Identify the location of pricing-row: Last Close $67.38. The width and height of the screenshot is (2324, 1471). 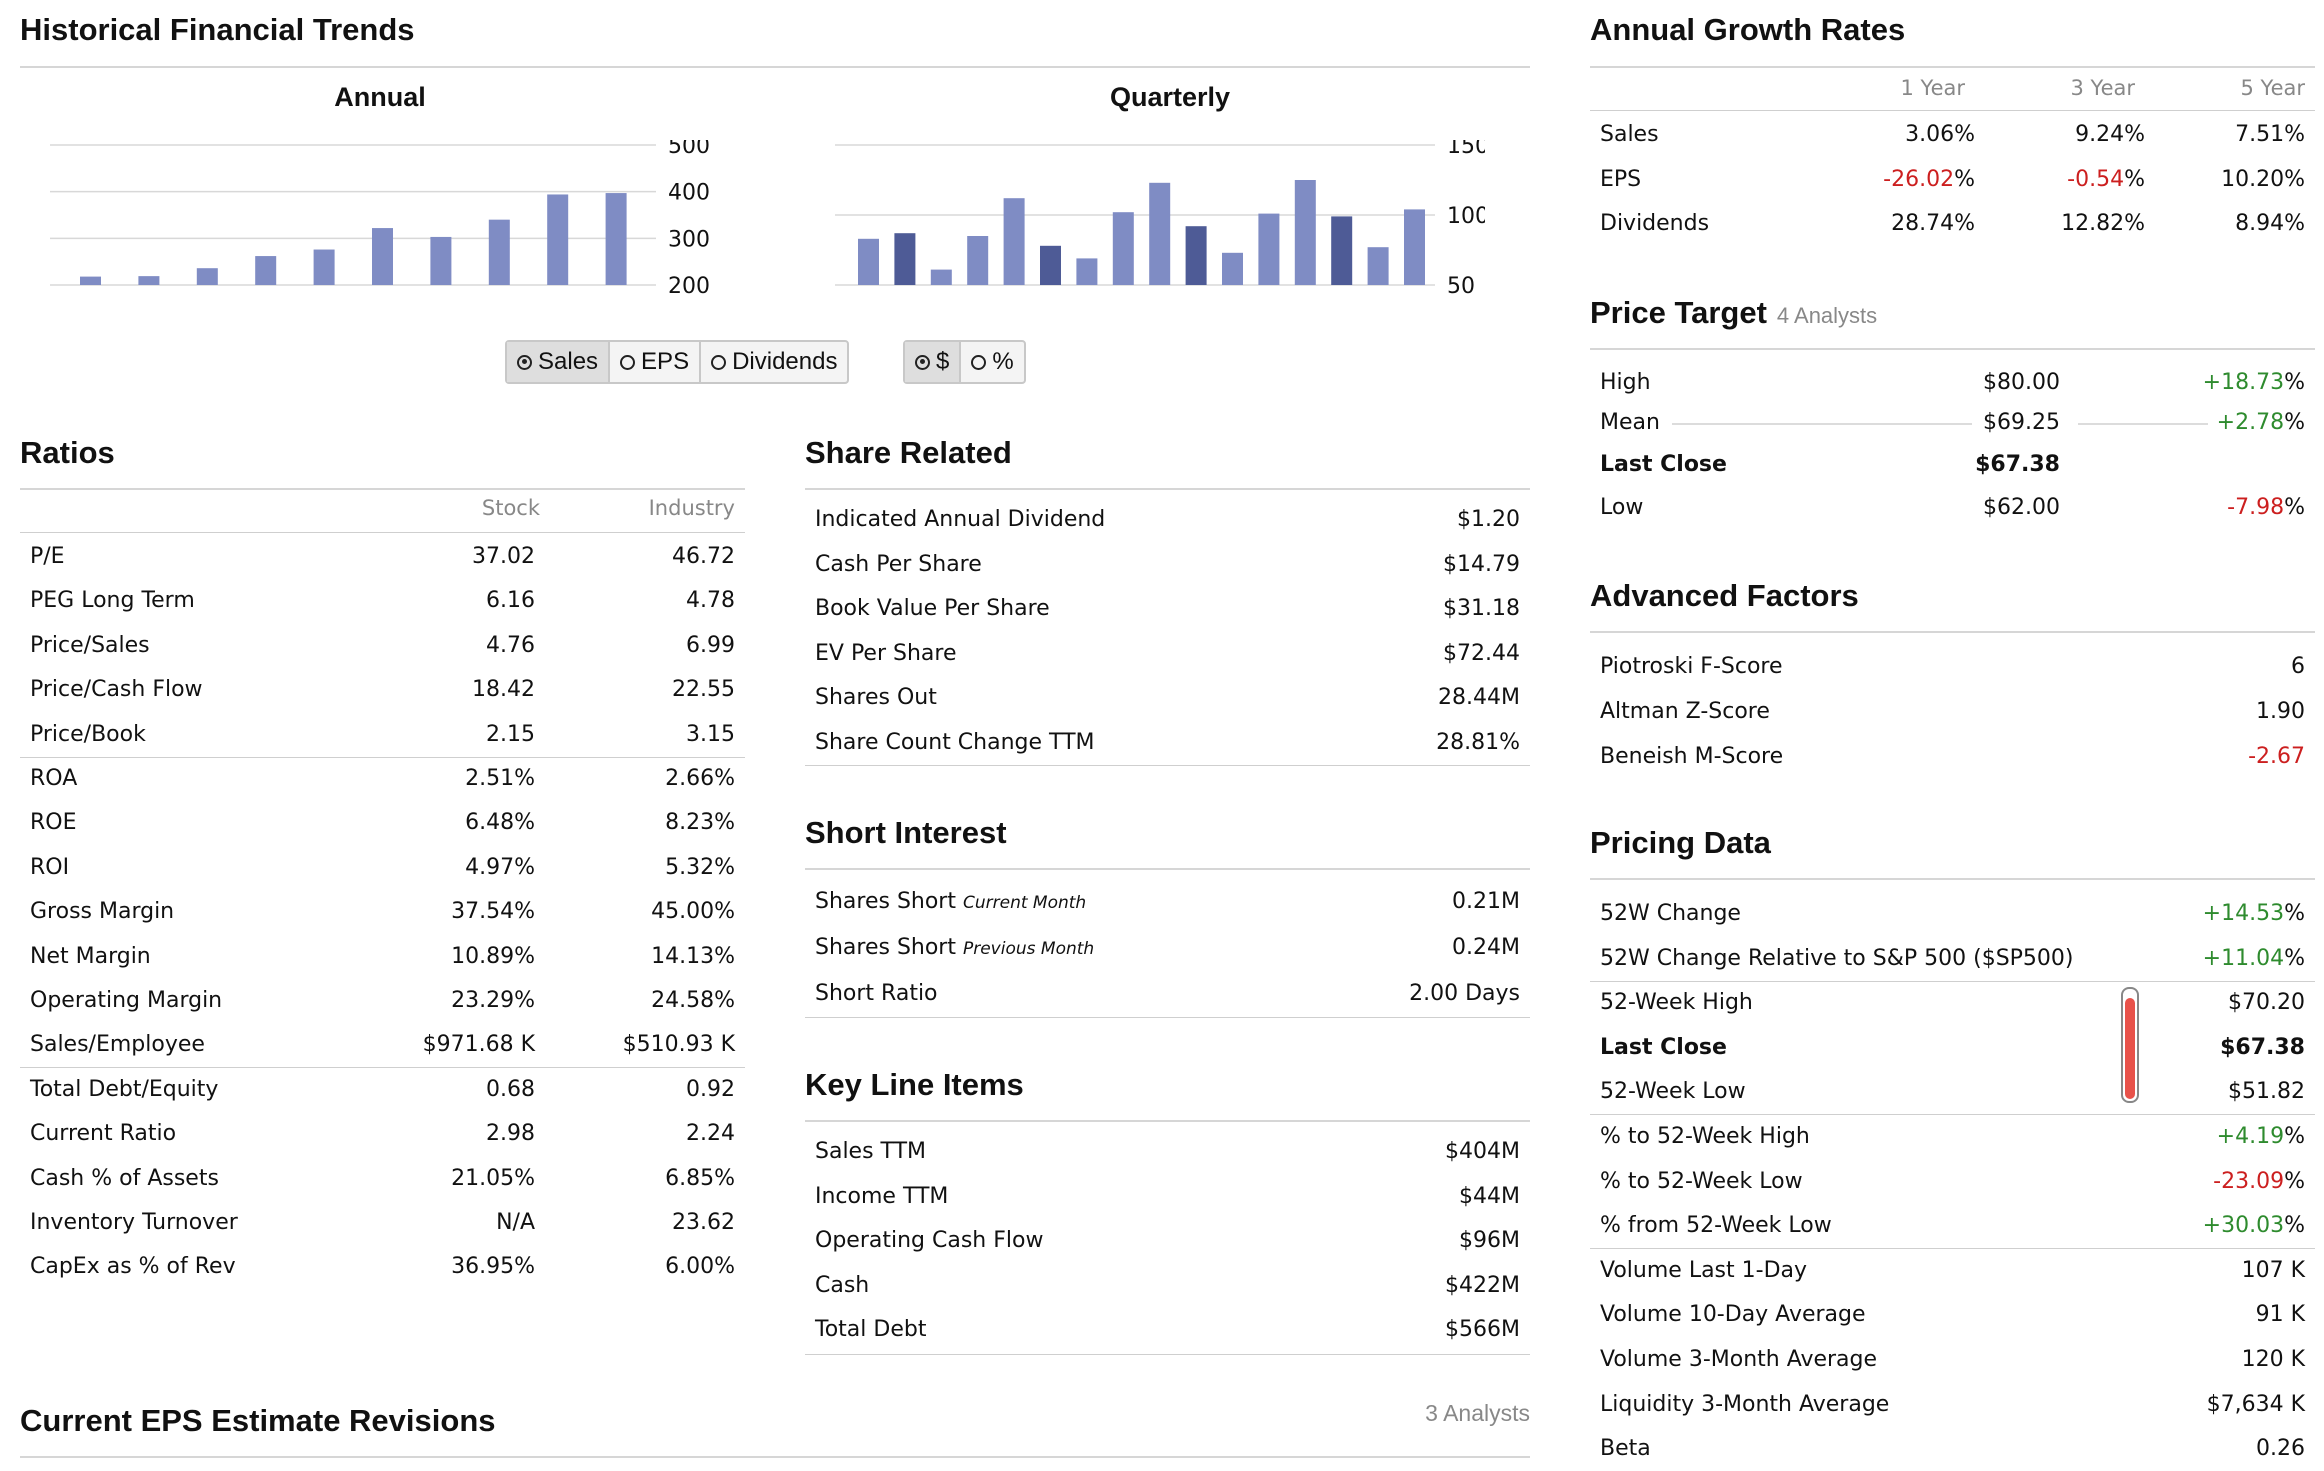
(1952, 1048).